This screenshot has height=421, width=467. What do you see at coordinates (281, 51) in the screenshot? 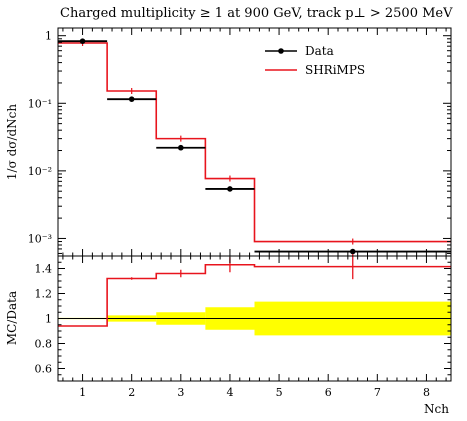
I see `legend-data-marker` at bounding box center [281, 51].